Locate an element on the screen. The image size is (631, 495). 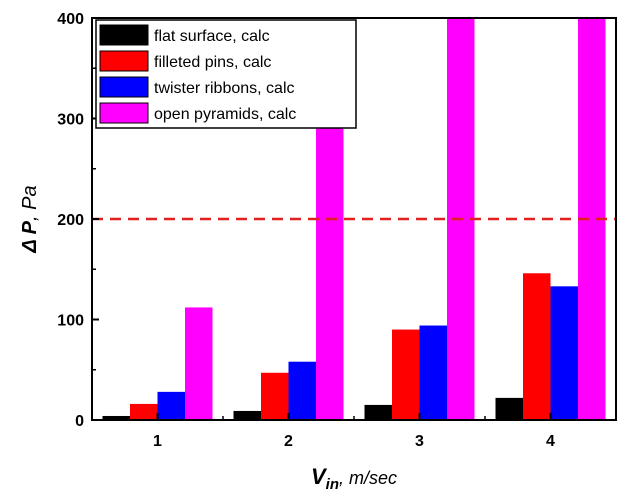
y-tick-label-400: 400 is located at coordinates (70, 19).